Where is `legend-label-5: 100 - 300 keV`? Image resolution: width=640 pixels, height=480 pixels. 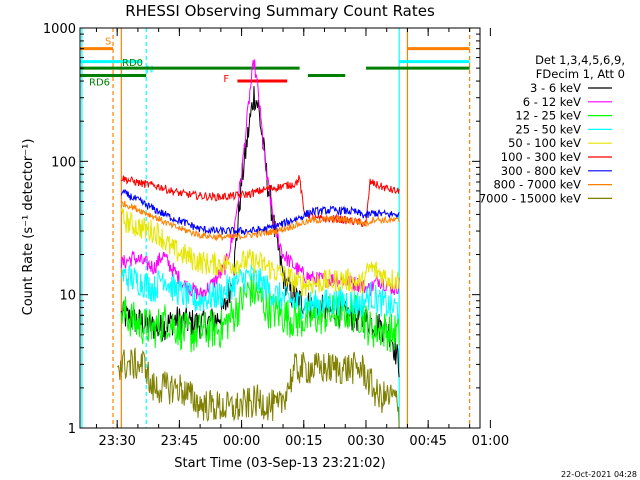 legend-label-5: 100 - 300 keV is located at coordinates (541, 157).